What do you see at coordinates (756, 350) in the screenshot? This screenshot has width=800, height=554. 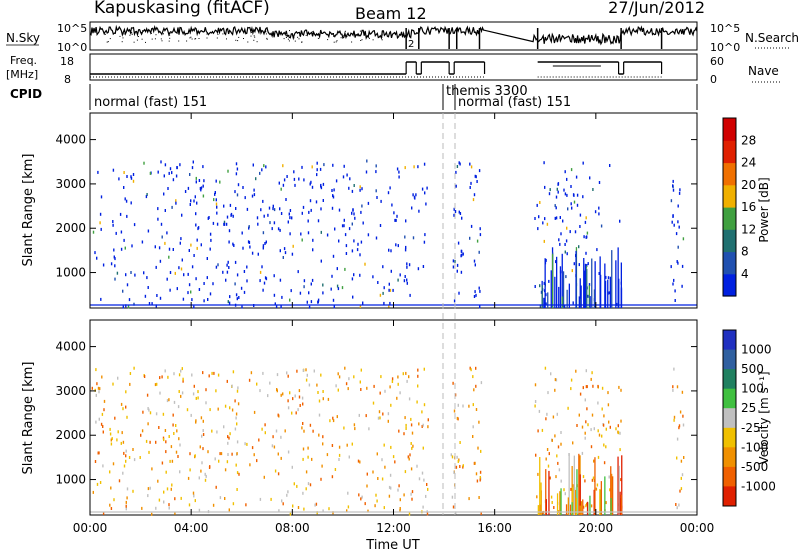 I see `colorbar-tick-label: 1000` at bounding box center [756, 350].